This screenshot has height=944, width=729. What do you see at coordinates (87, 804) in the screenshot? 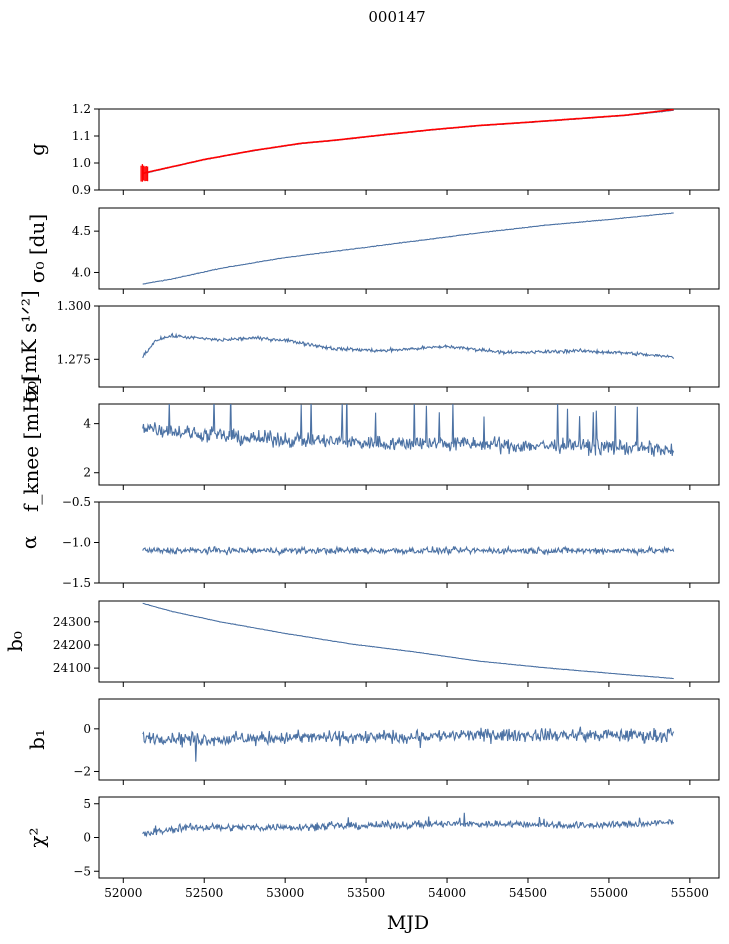
I see `y-tick-label-chi2: 5` at bounding box center [87, 804].